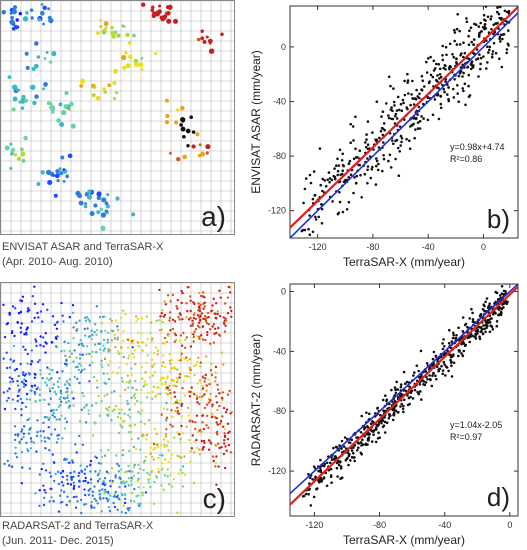  What do you see at coordinates (283, 291) in the screenshot?
I see `y-tick-label: 0` at bounding box center [283, 291].